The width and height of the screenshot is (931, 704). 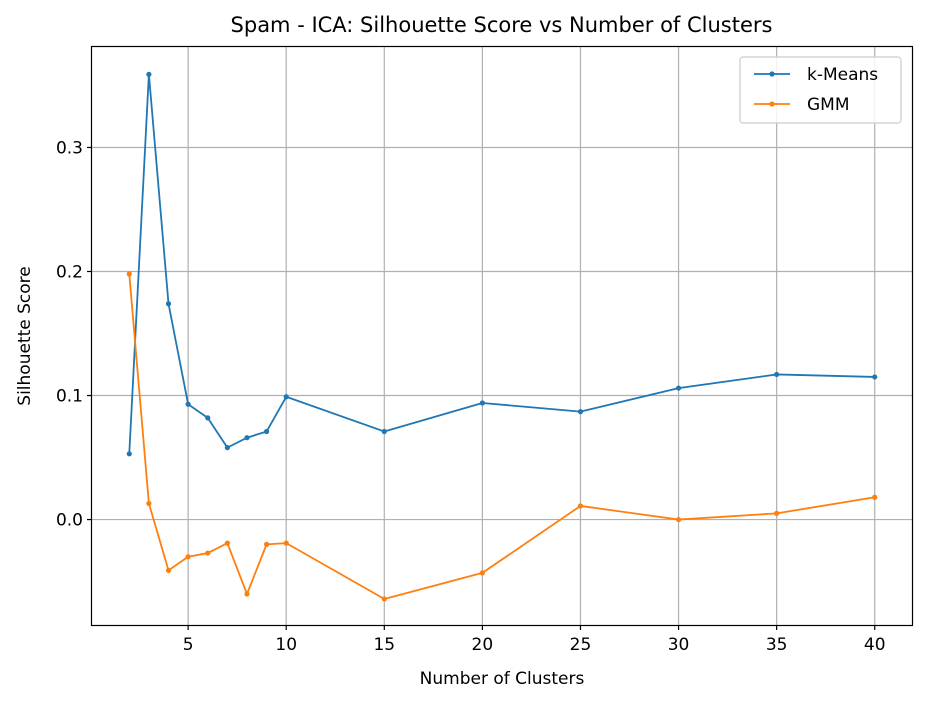 I want to click on x-tick-label-15: 15, so click(x=384, y=645).